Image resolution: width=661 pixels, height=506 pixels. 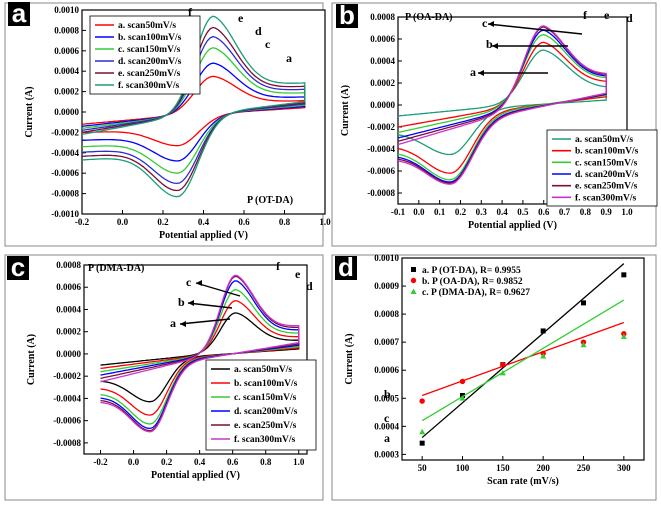 I want to click on curves, so click(x=194, y=106).